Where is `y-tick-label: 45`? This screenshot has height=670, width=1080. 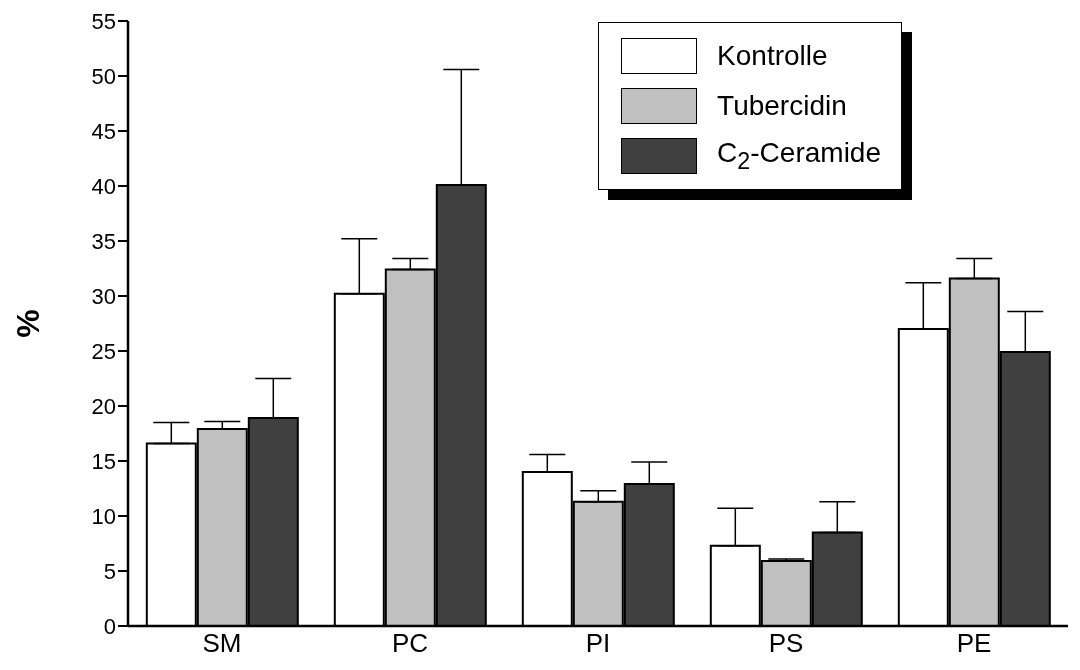
y-tick-label: 45 is located at coordinates (103, 131).